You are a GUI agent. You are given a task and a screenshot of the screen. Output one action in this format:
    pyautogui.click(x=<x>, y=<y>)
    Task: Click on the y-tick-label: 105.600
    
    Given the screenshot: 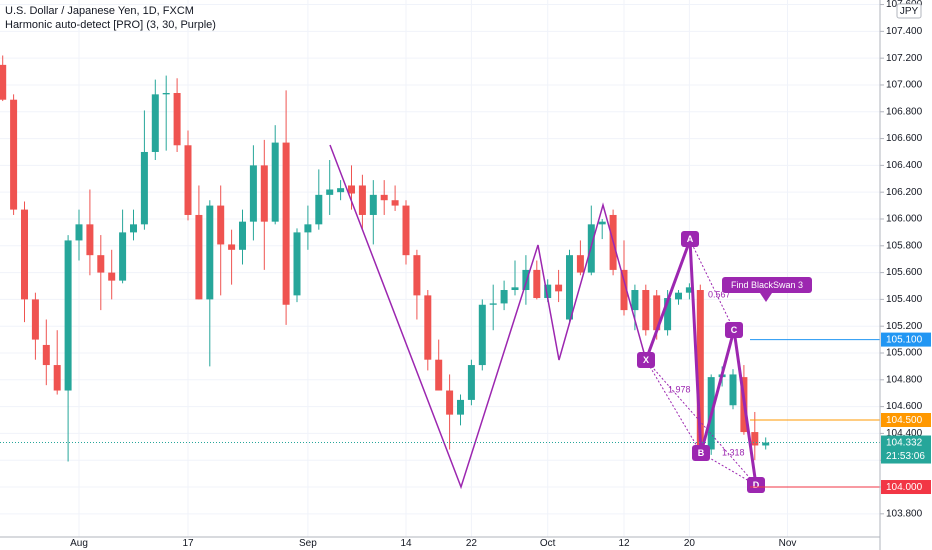 What is the action you would take?
    pyautogui.click(x=904, y=272)
    